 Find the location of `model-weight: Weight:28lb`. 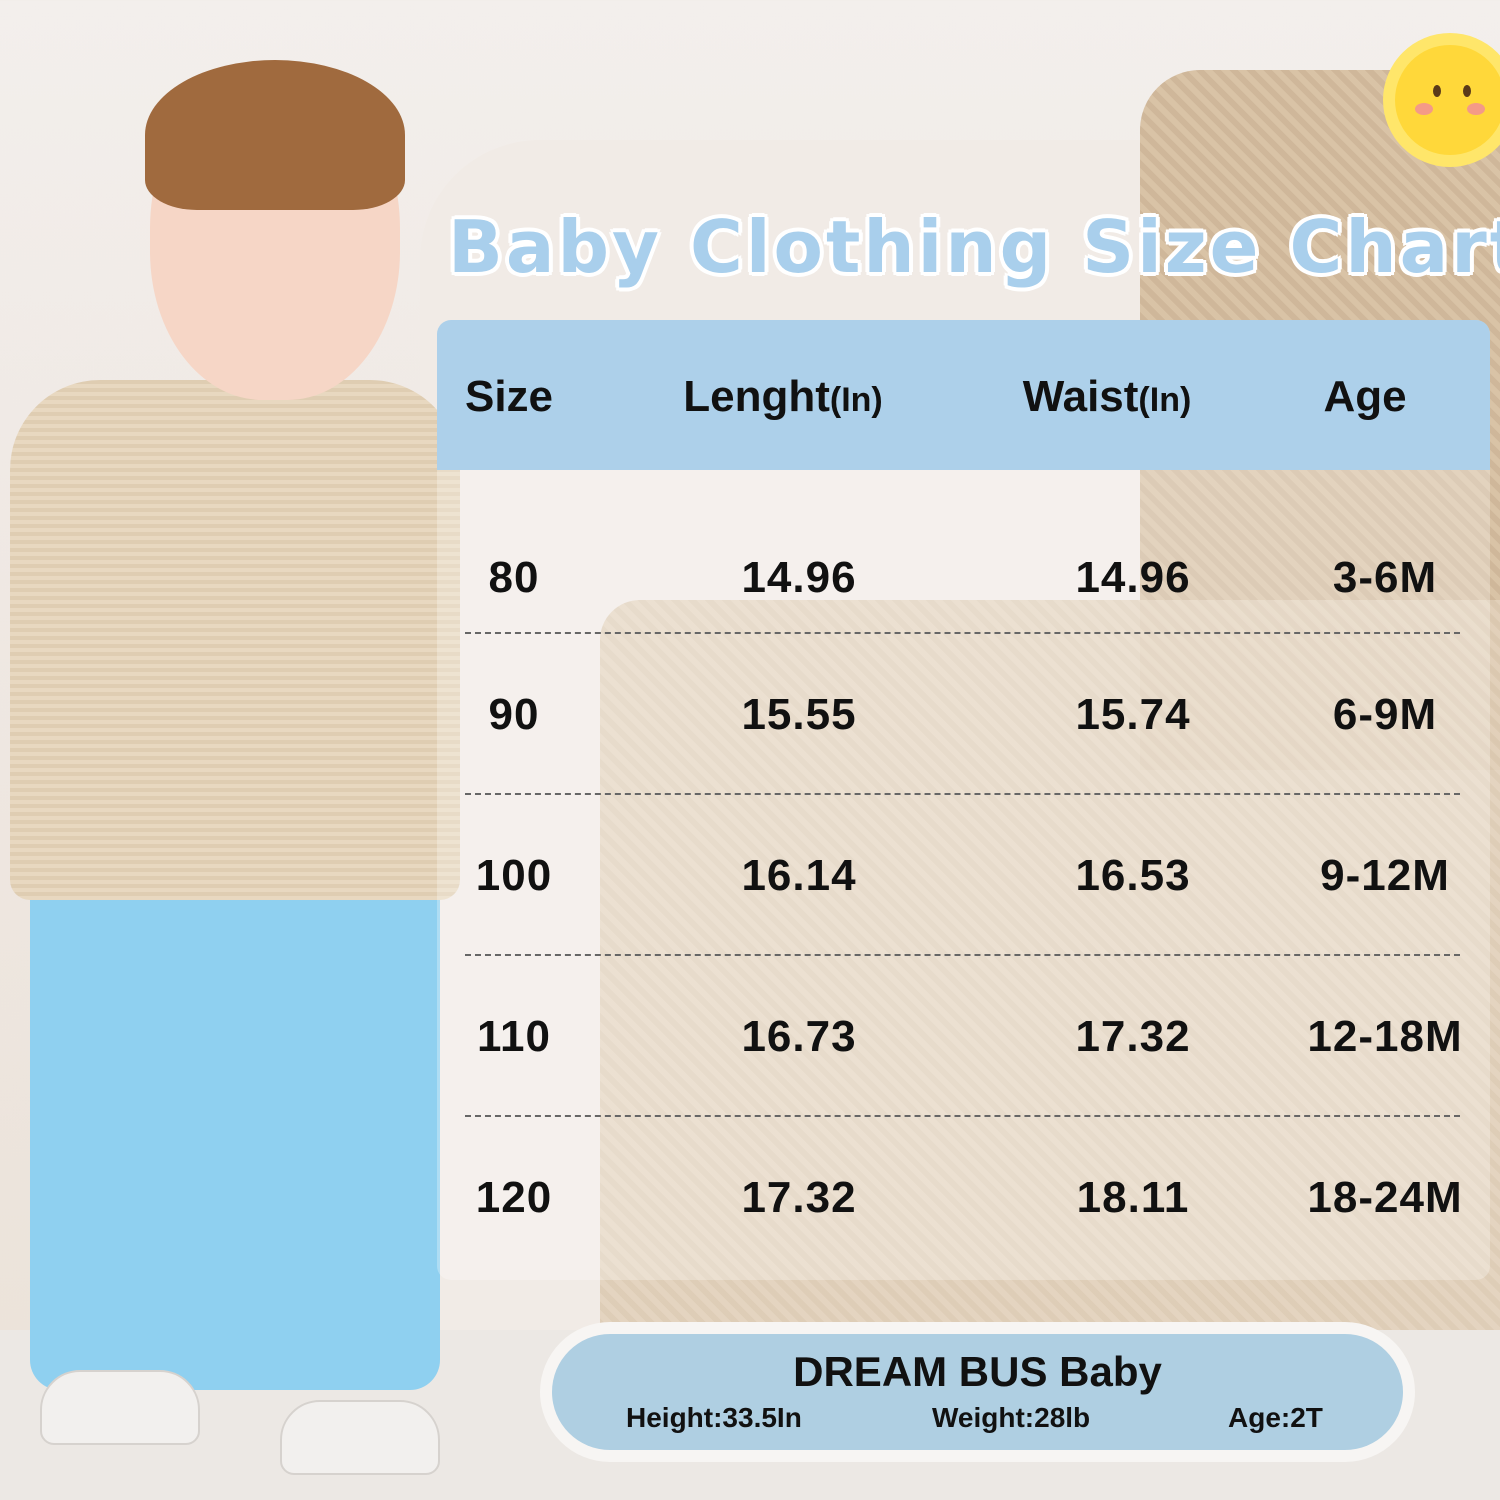

model-weight: Weight:28lb is located at coordinates (1011, 1417).